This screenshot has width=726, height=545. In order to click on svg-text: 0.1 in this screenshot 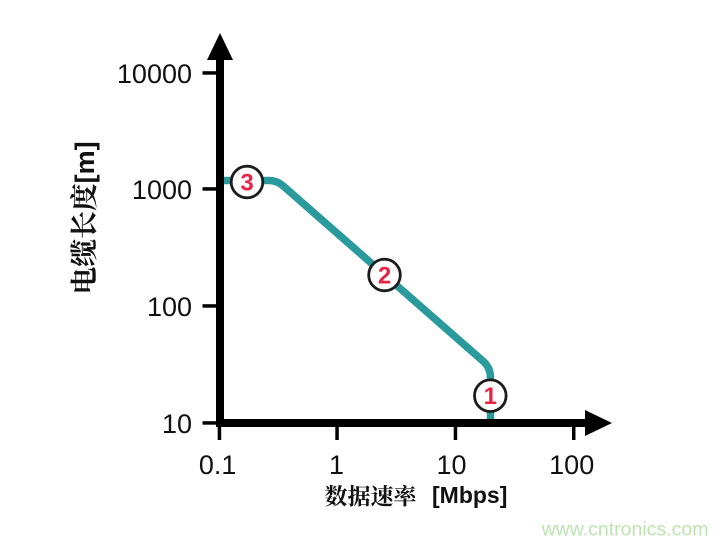, I will do `click(218, 465)`.